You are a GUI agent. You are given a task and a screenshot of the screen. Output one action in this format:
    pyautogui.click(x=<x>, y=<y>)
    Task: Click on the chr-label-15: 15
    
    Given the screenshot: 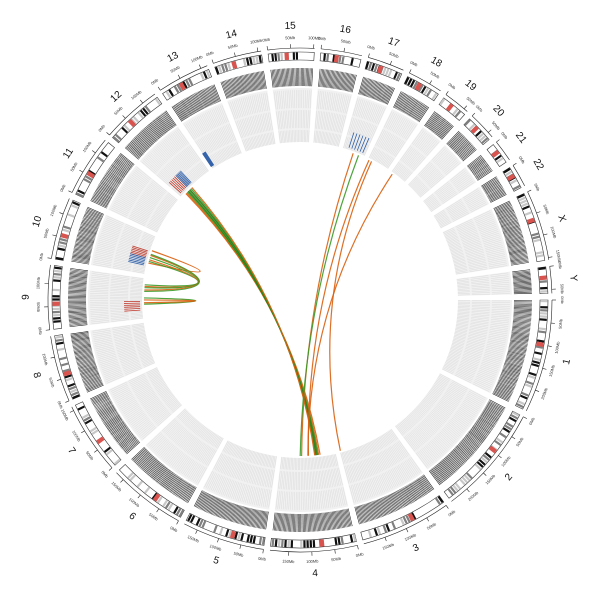 What is the action you would take?
    pyautogui.click(x=290, y=26)
    